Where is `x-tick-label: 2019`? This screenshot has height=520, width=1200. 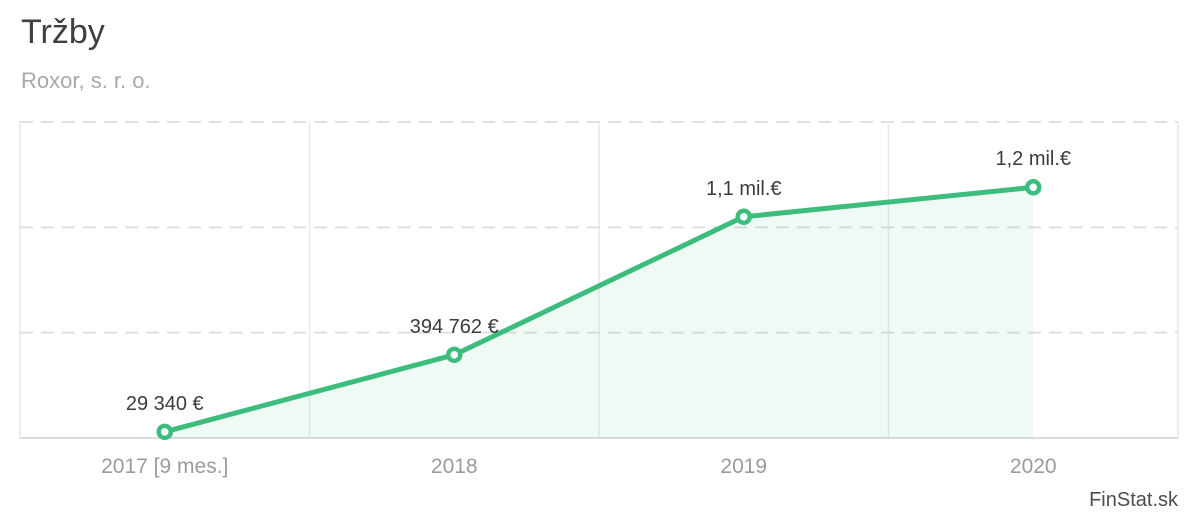 x-tick-label: 2019 is located at coordinates (744, 466).